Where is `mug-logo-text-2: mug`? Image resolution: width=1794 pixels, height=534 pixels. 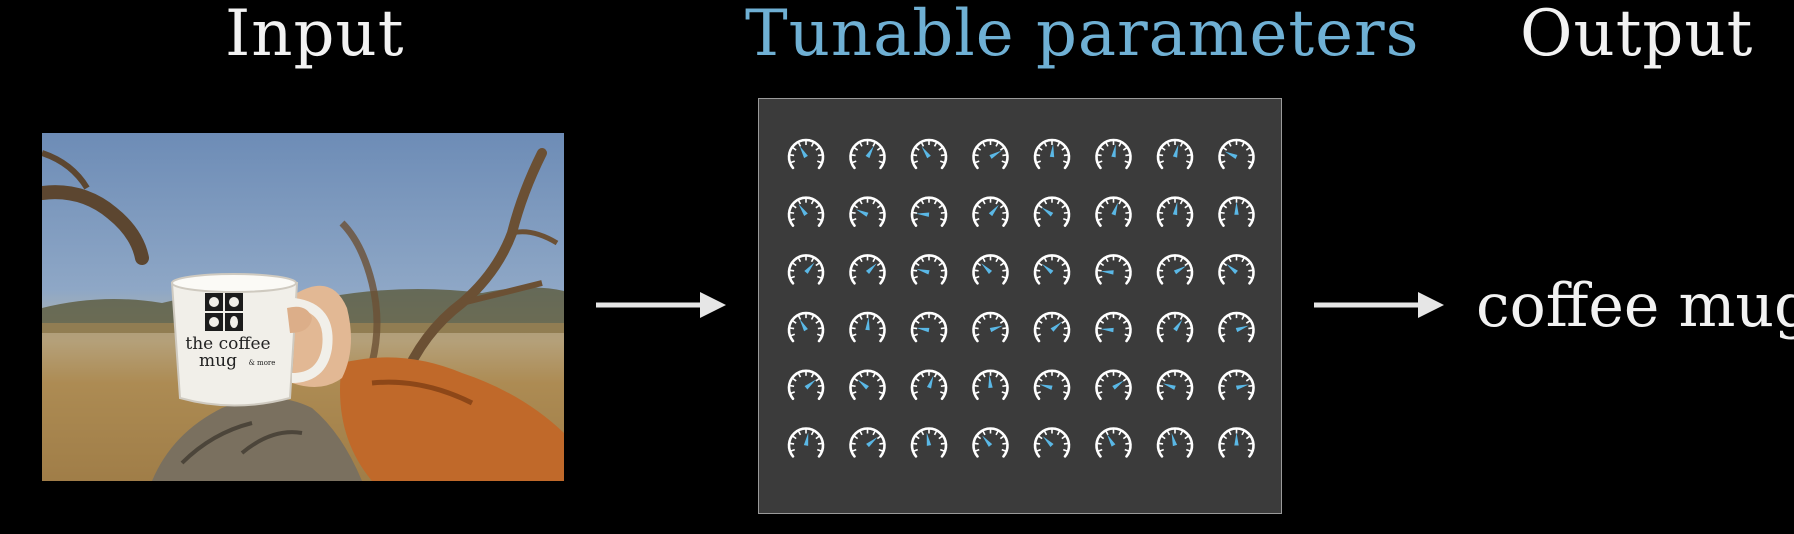
mug-logo-text-2: mug is located at coordinates (218, 361).